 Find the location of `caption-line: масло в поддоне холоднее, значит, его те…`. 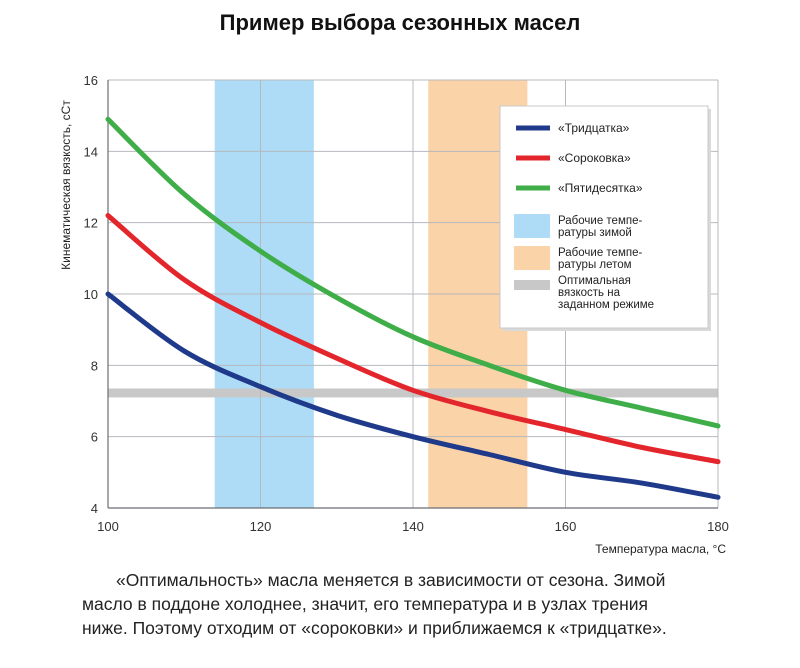

caption-line: масло в поддоне холоднее, значит, его те… is located at coordinates (365, 604).